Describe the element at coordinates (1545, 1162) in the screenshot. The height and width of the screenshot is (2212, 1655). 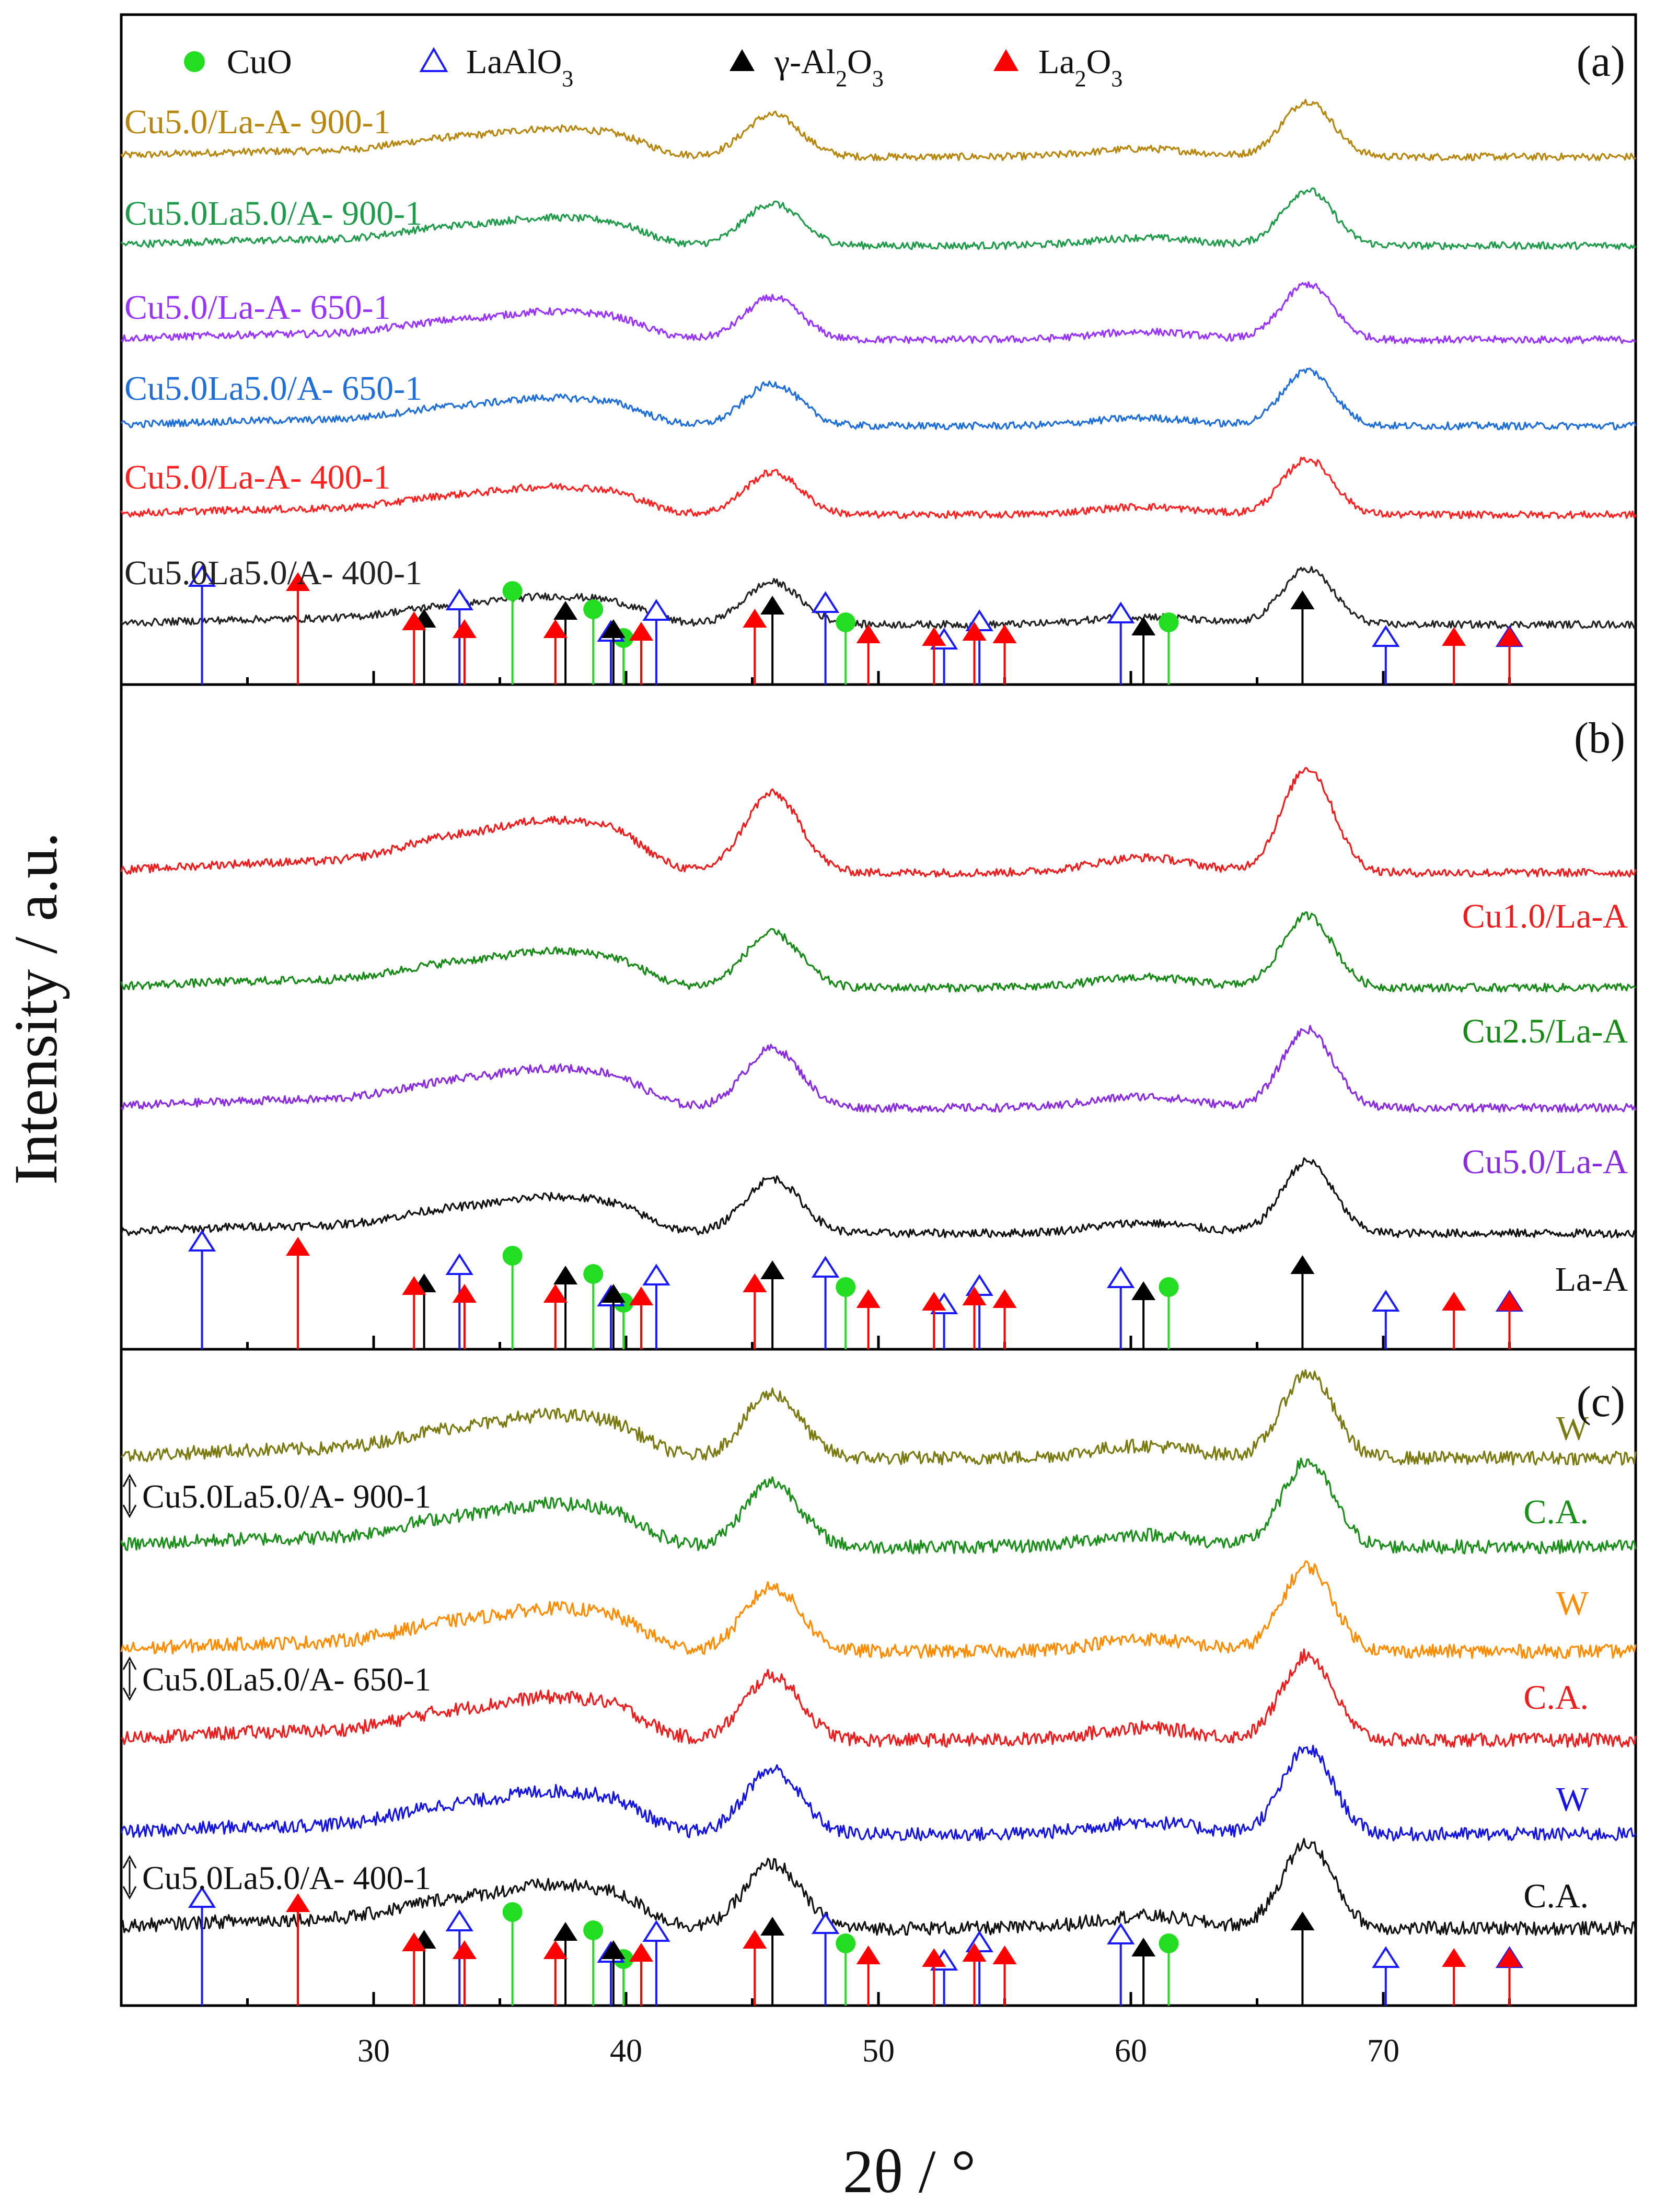
I see `panel-b-series-label: Cu5.0/La-A` at that location.